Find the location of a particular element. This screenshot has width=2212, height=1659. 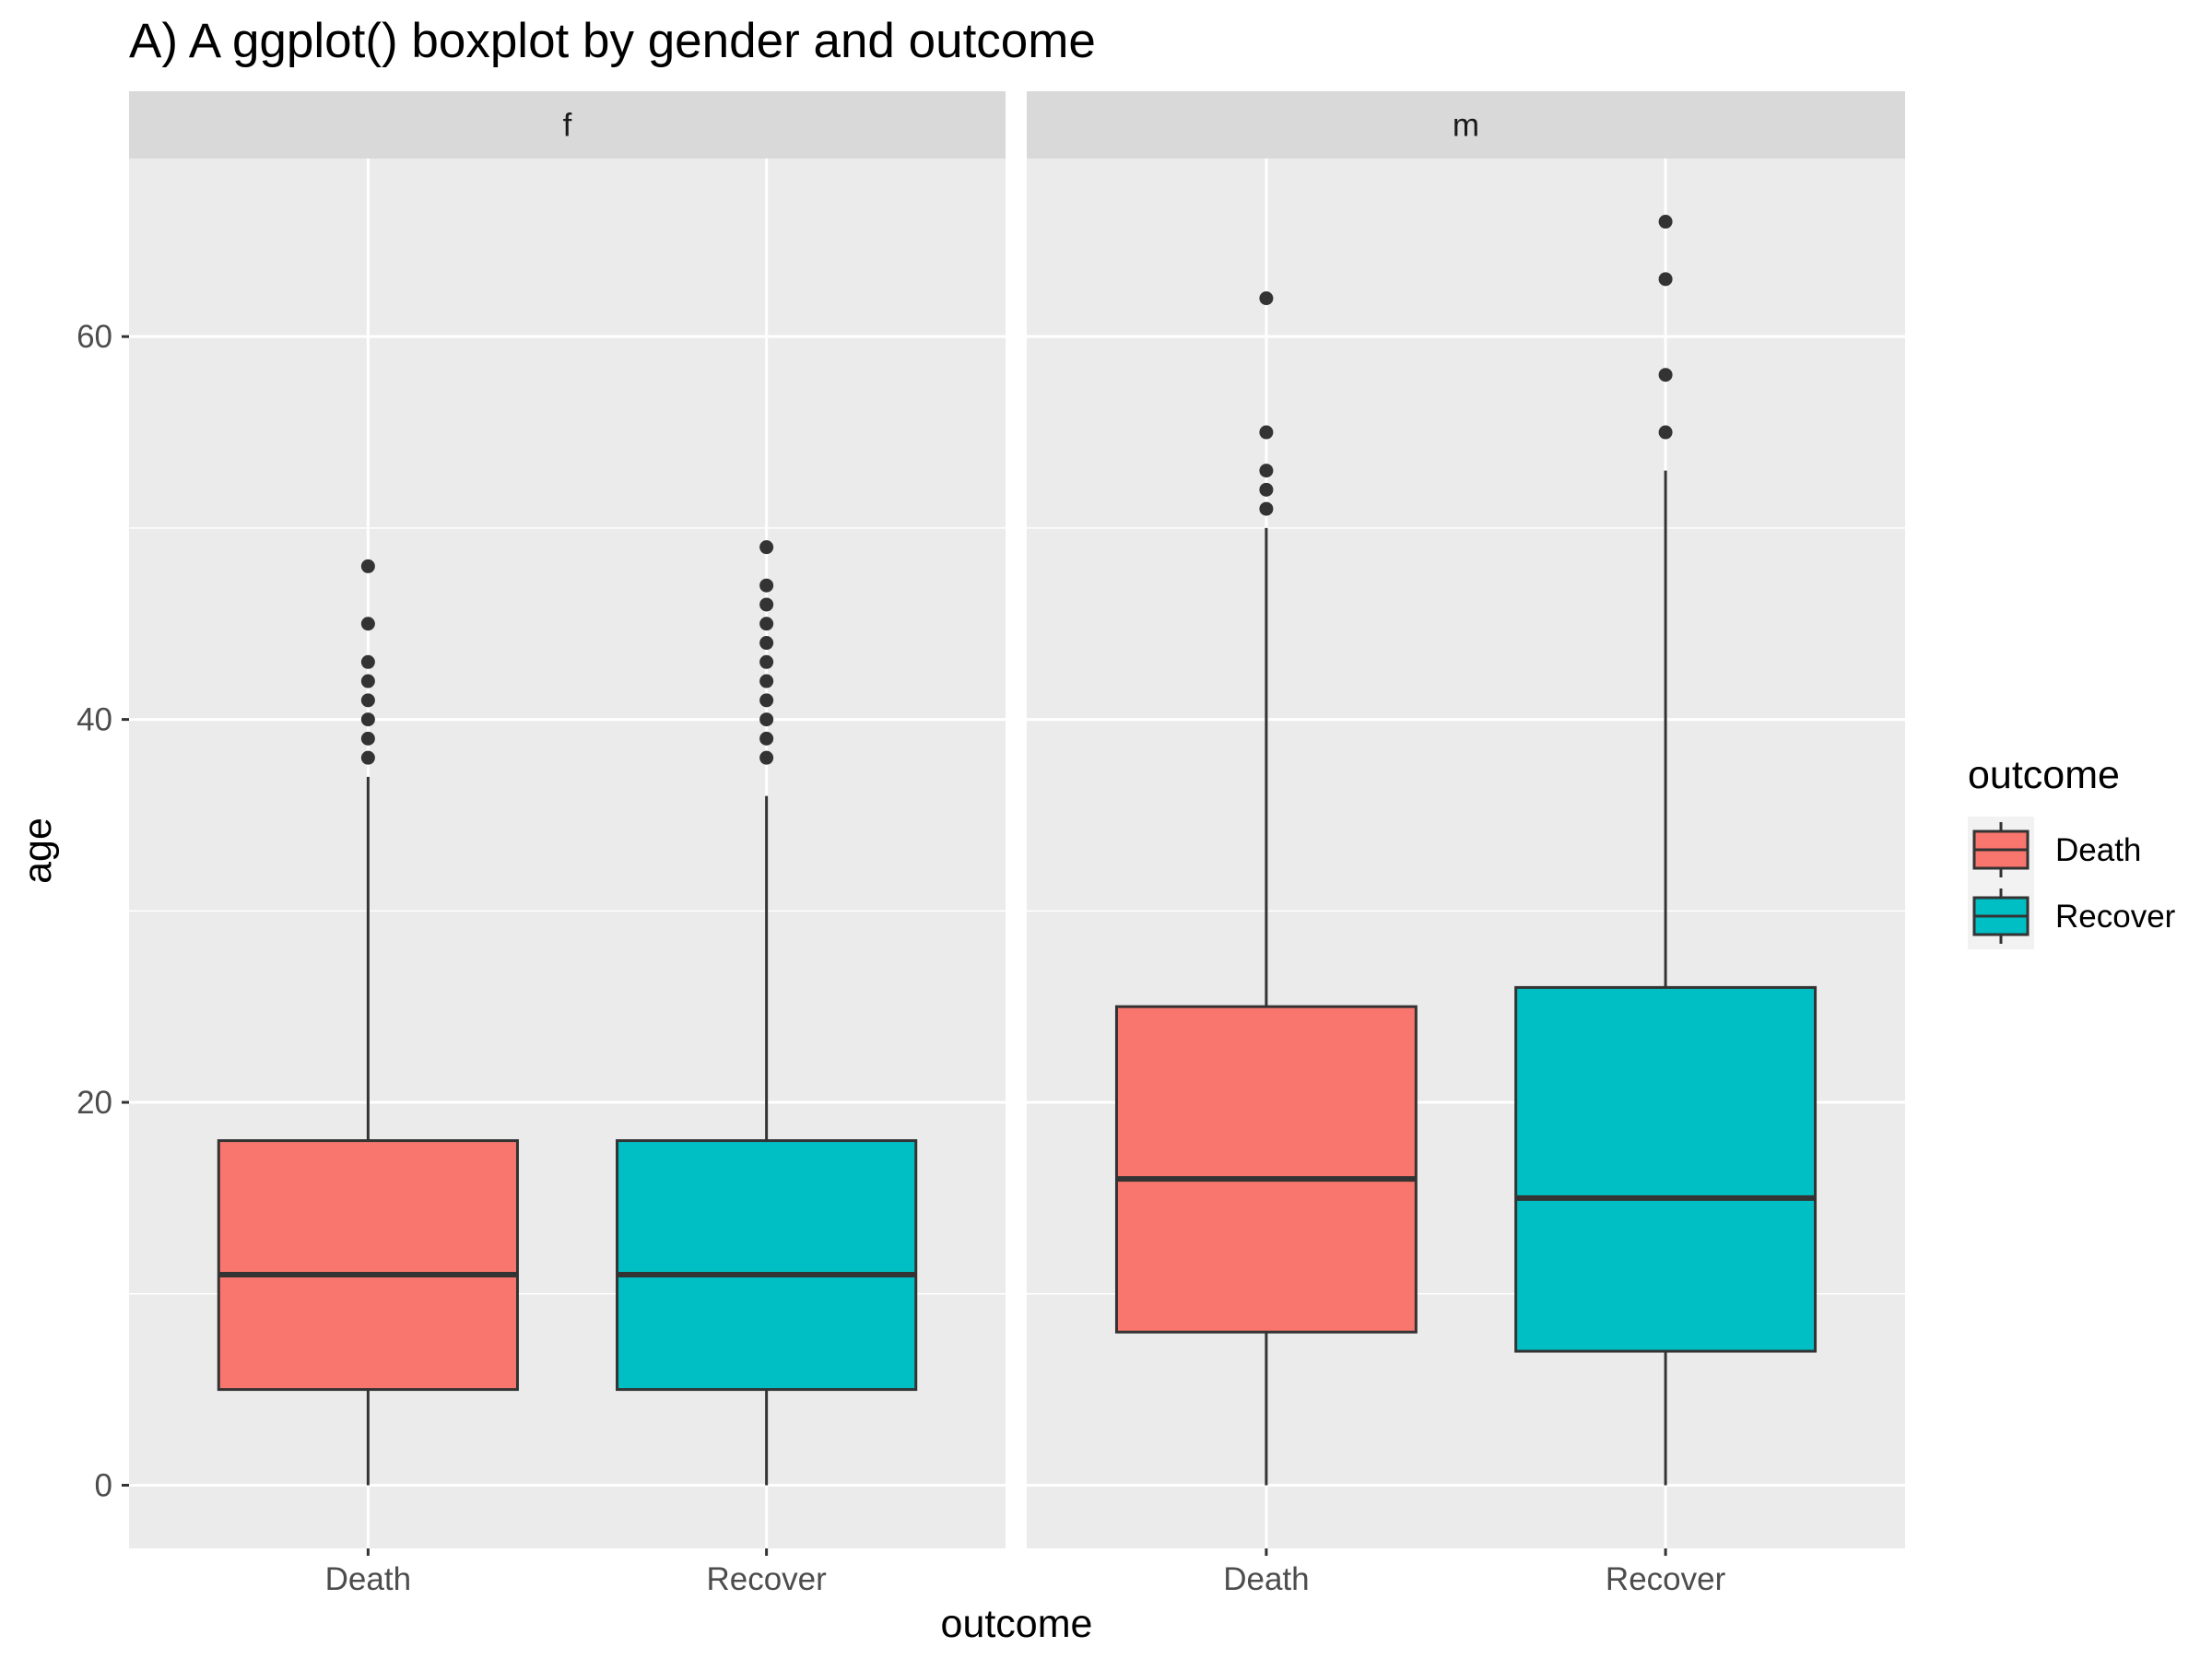

facet-strip-label: m is located at coordinates (1466, 126).